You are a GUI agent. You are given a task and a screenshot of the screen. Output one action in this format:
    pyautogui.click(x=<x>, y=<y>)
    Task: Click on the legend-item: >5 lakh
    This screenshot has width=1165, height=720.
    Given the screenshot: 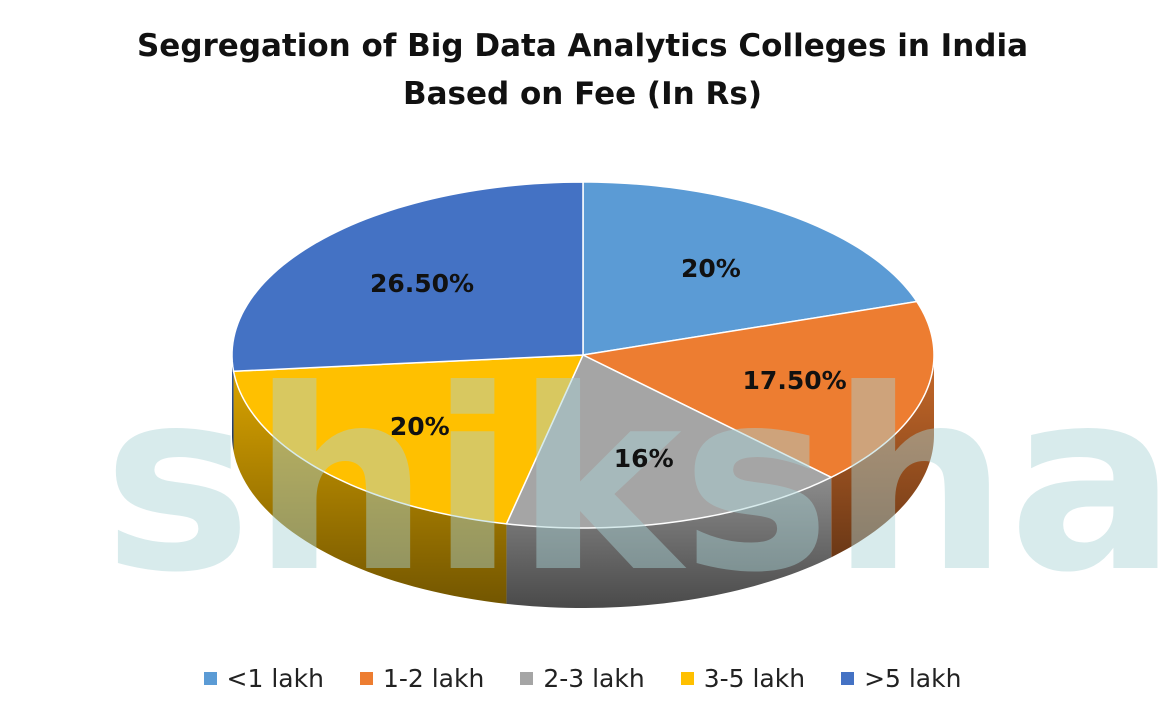 What is the action you would take?
    pyautogui.click(x=901, y=678)
    